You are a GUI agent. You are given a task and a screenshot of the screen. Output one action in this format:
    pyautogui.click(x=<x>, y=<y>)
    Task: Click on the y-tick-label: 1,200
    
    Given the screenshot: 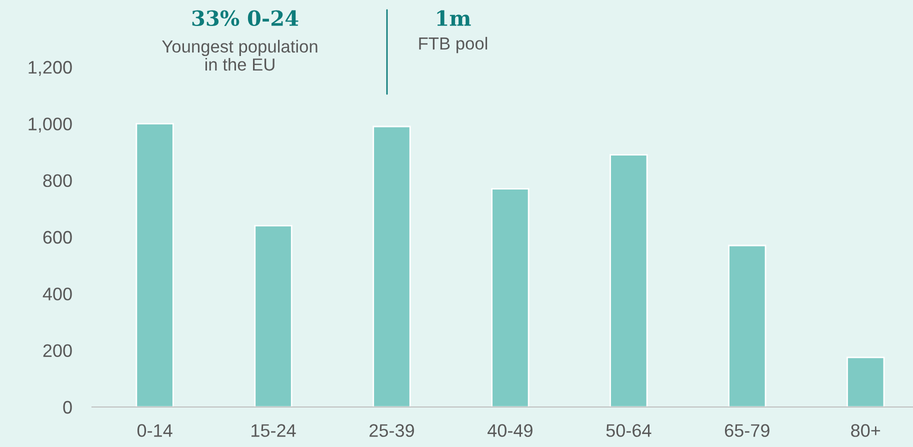 What is the action you would take?
    pyautogui.click(x=50, y=68)
    